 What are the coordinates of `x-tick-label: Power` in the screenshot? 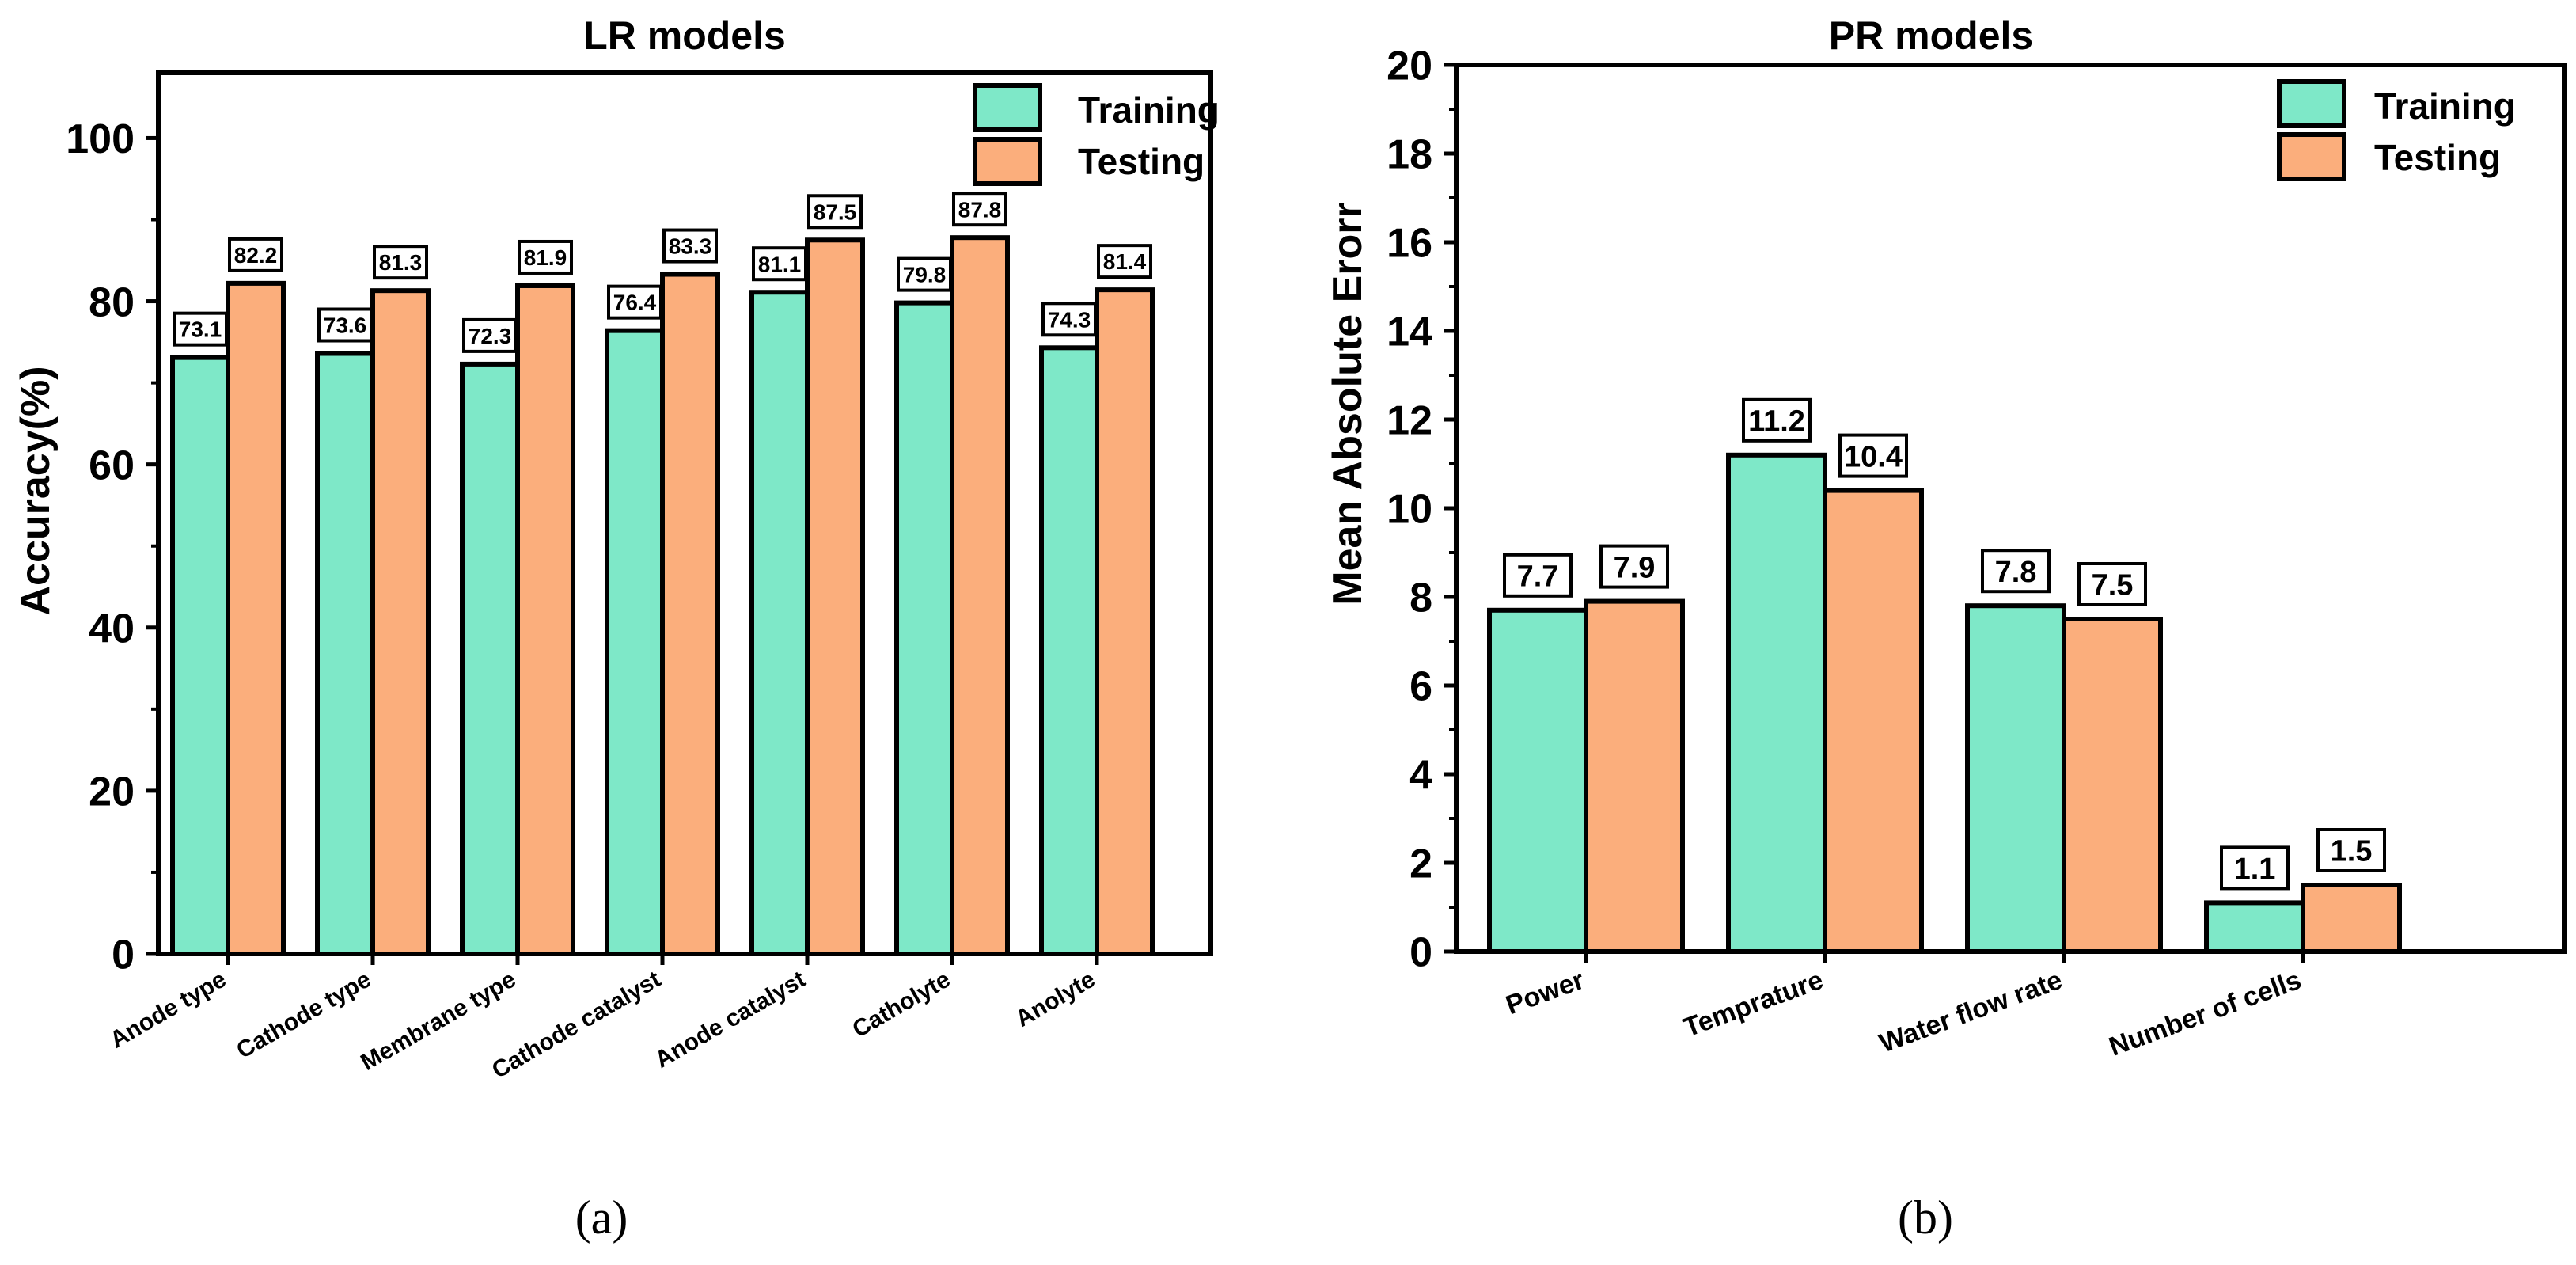 It's located at (1545, 993).